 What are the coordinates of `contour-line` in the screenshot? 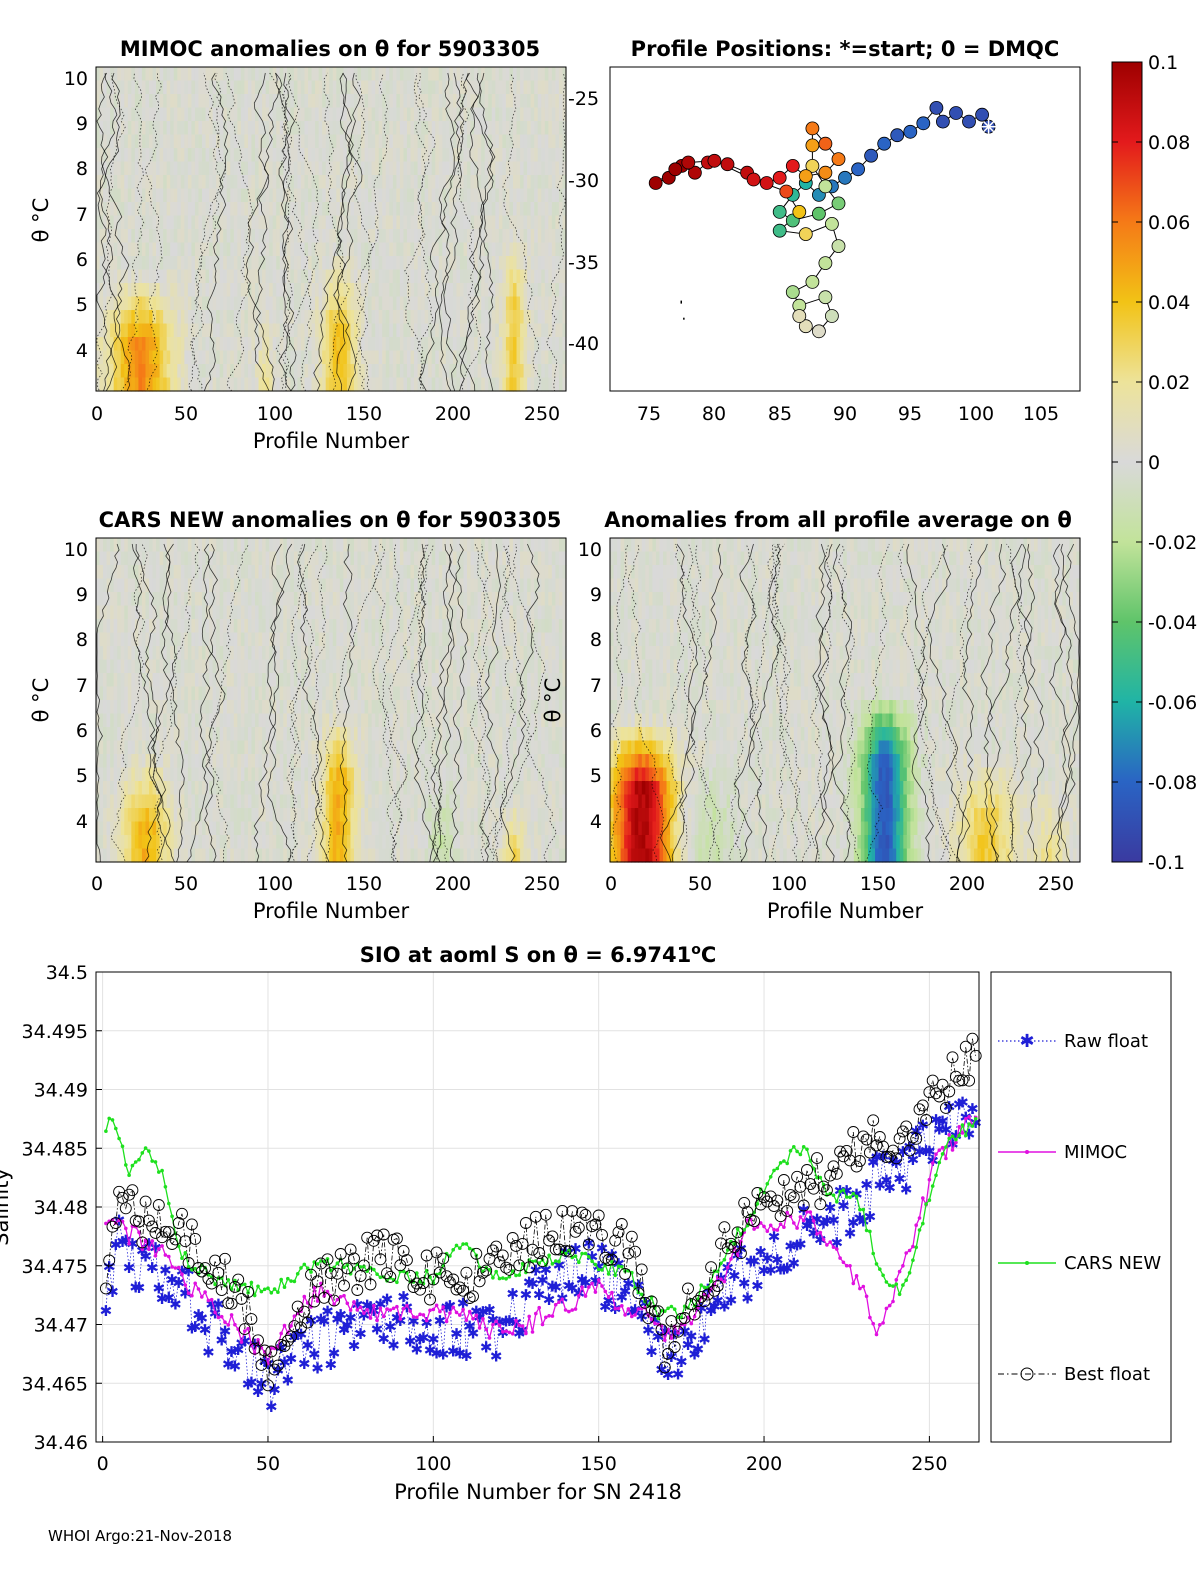 It's located at (108, 232).